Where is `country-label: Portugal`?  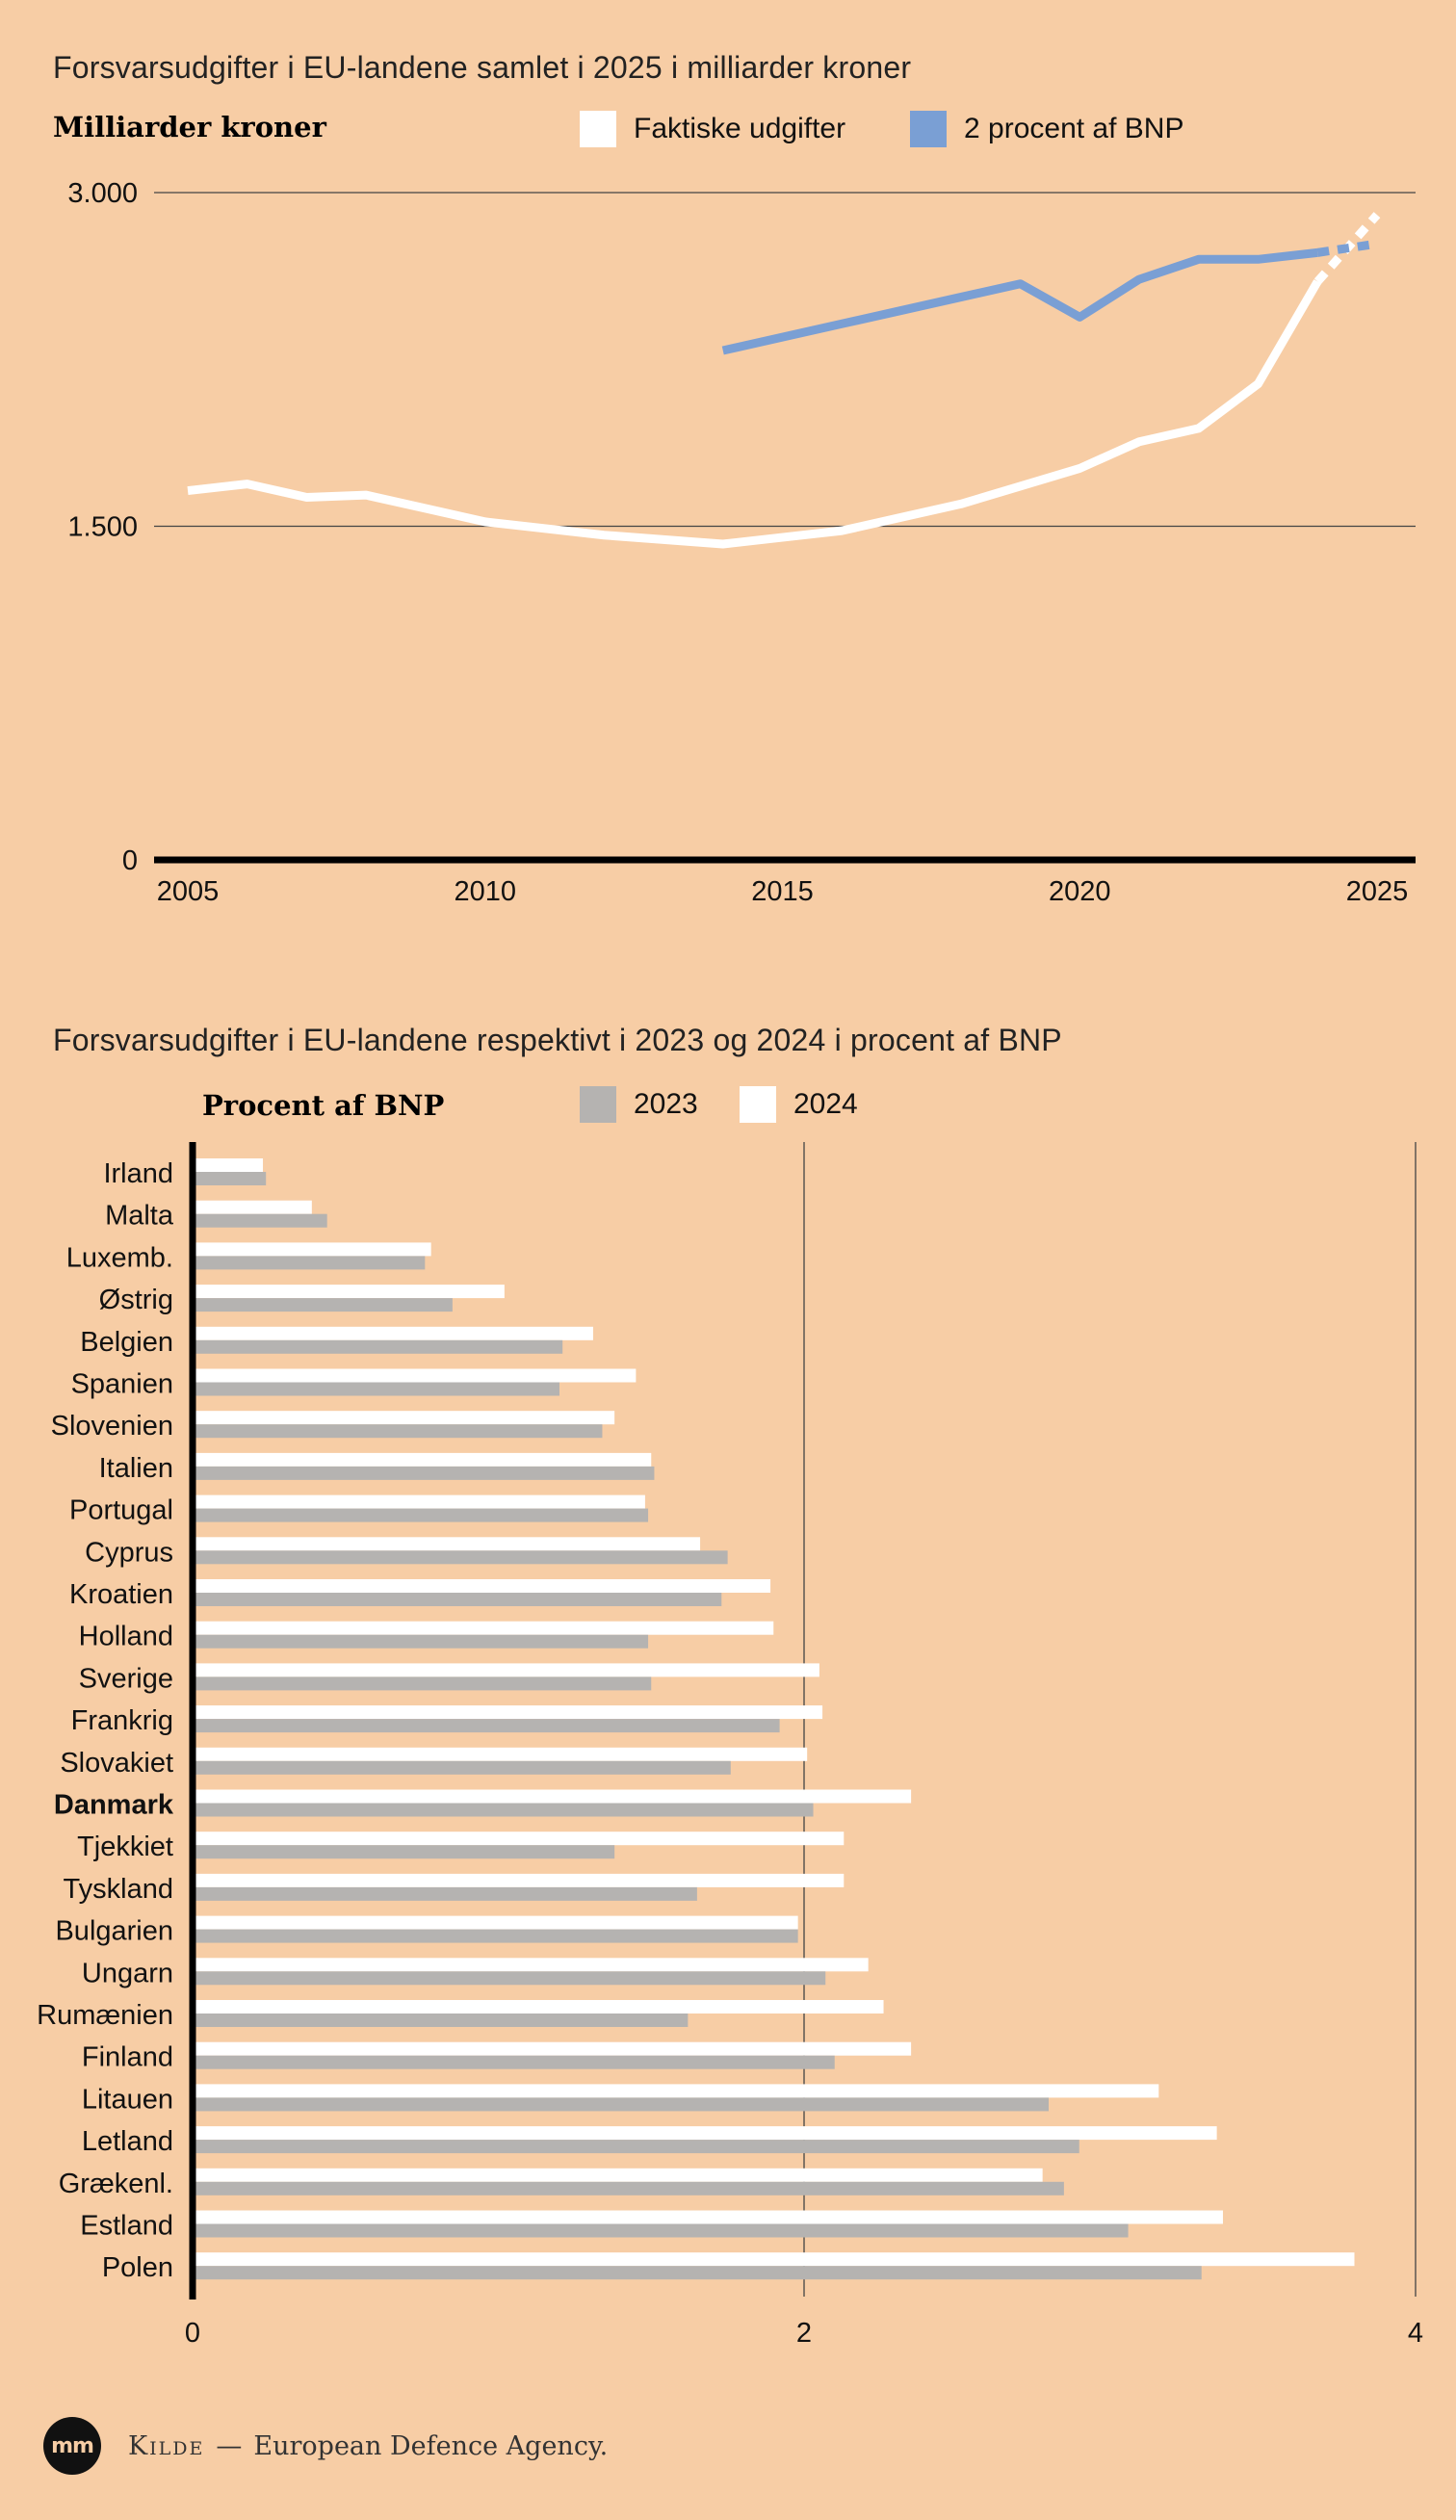
country-label: Portugal is located at coordinates (121, 1511).